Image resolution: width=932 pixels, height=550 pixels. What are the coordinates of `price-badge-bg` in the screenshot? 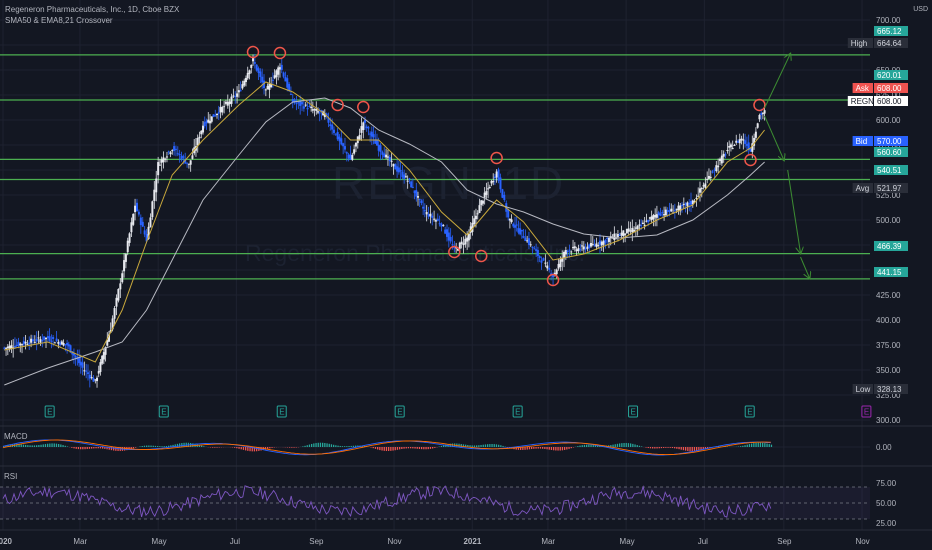 It's located at (891, 101).